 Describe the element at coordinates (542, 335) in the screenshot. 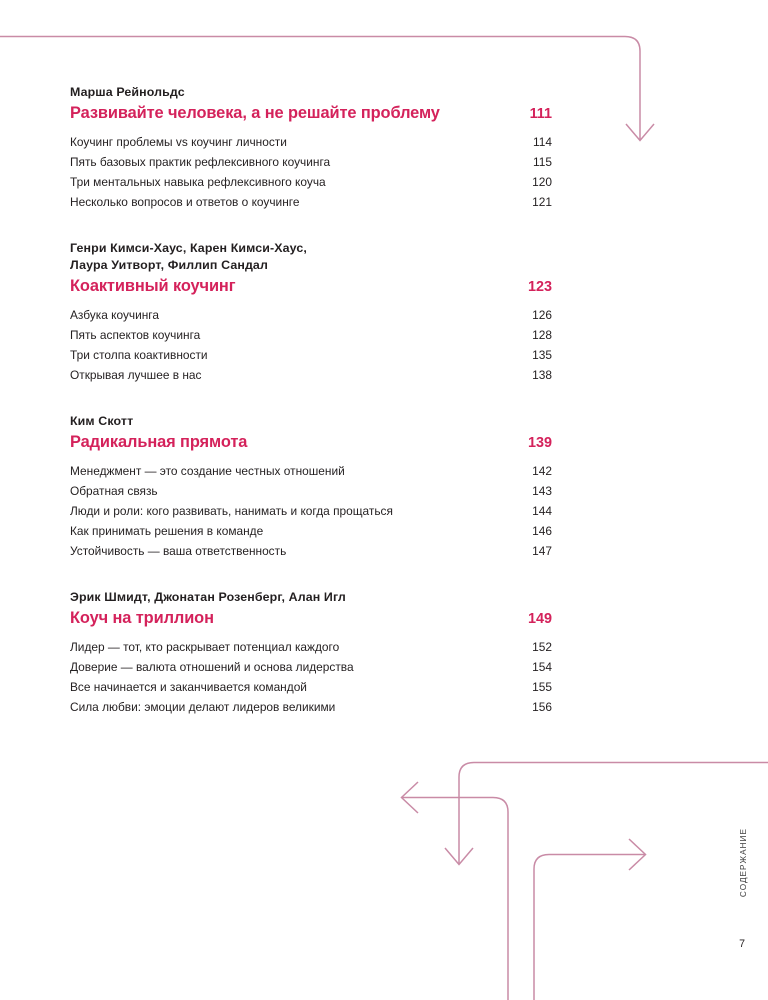

I see `toc-entry-page: 128` at that location.